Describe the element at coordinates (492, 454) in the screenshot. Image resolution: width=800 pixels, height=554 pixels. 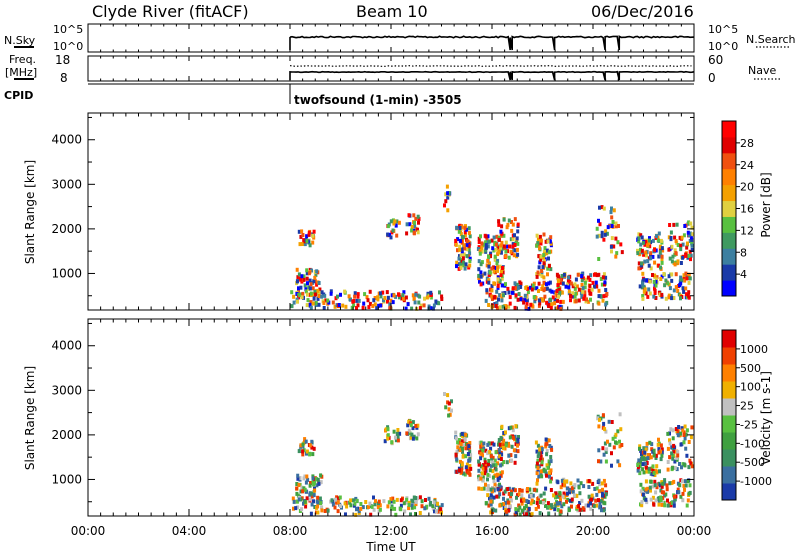
I see `velocity-scatter-cells` at that location.